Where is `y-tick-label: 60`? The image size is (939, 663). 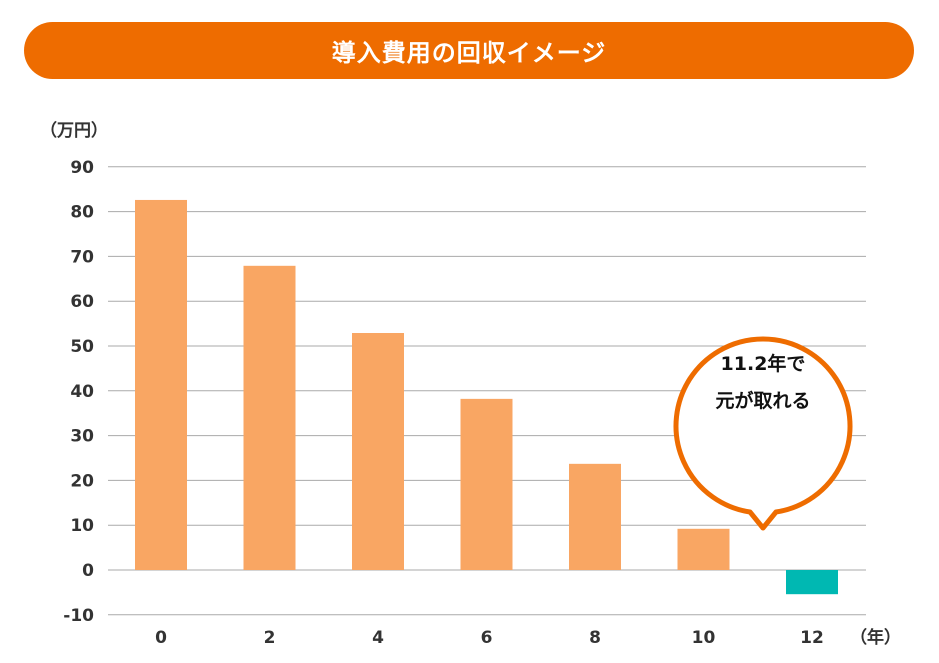 y-tick-label: 60 is located at coordinates (82, 302).